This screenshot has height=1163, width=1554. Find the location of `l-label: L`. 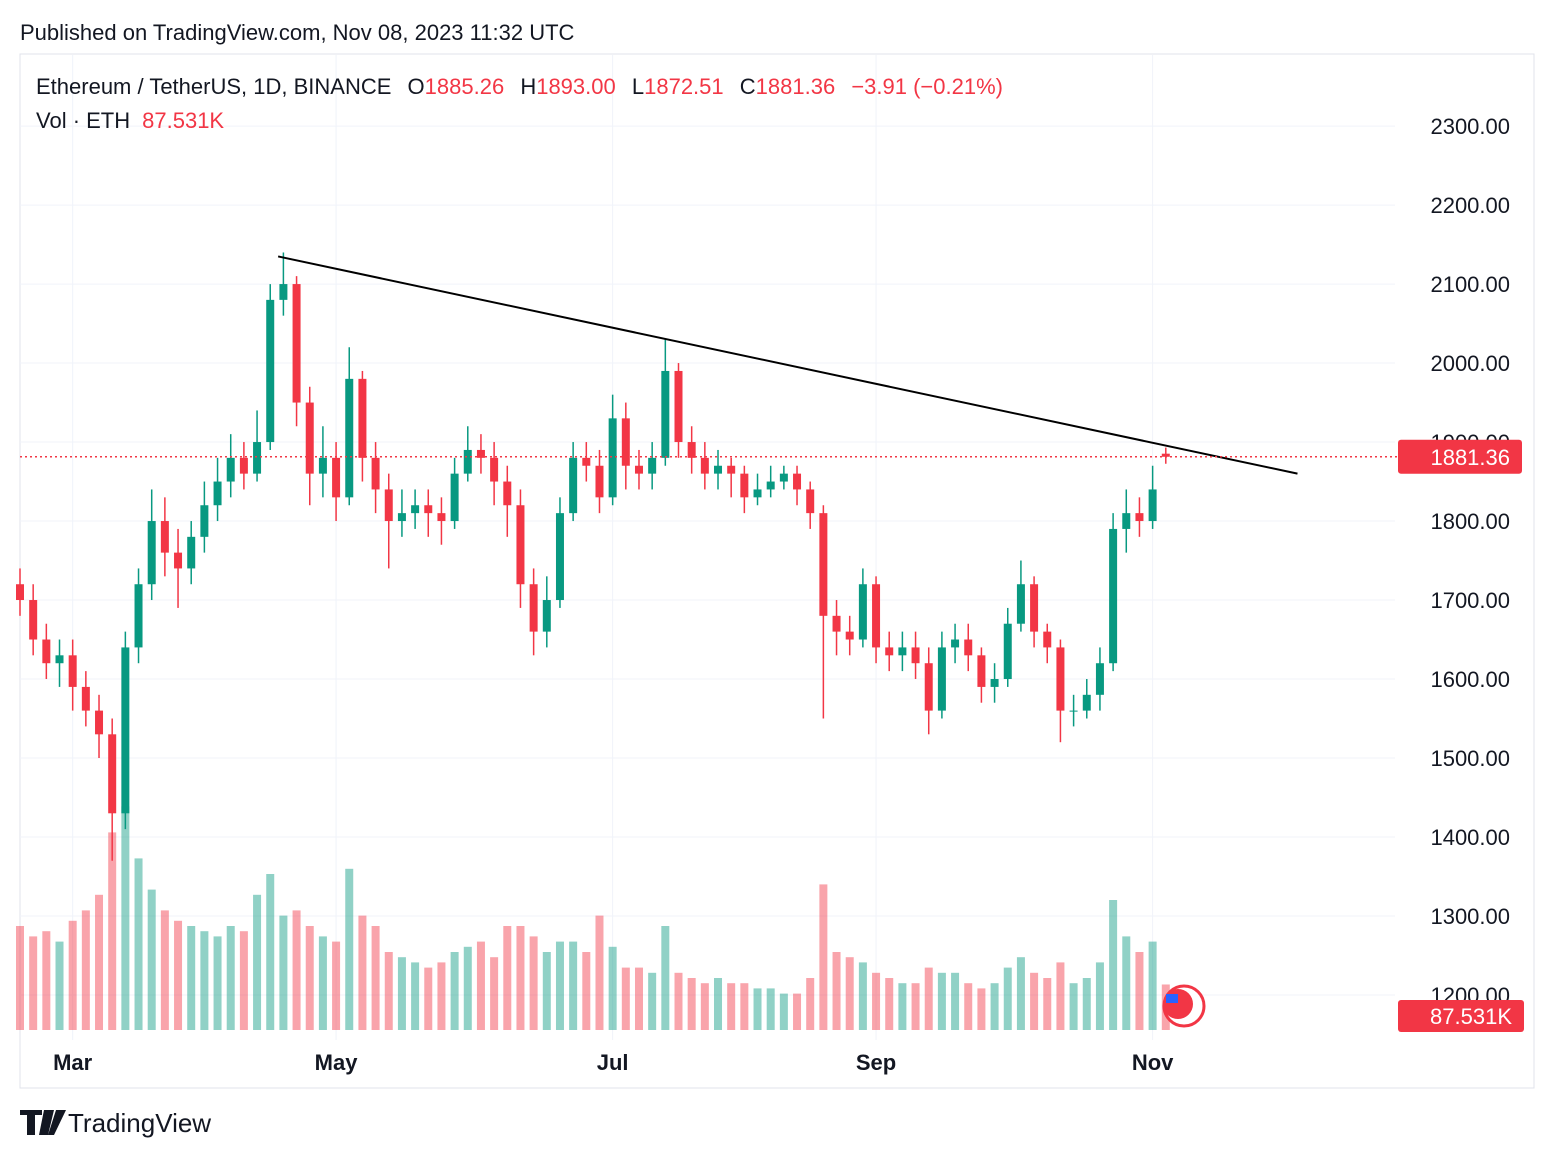

l-label: L is located at coordinates (638, 86).